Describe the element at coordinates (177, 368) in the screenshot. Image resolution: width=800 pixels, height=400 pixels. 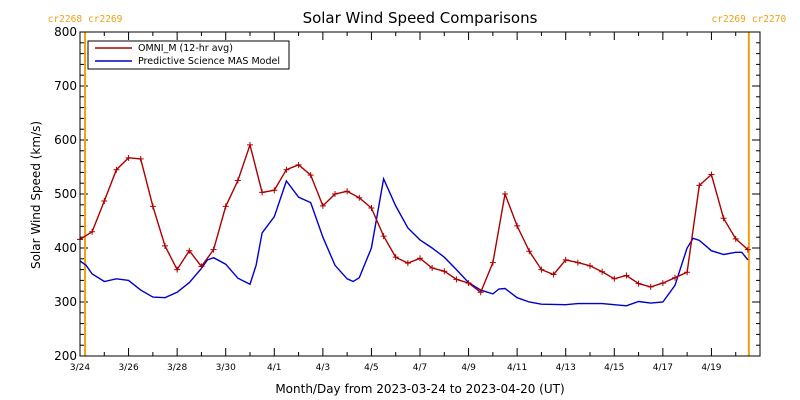
I see `x-tick-label: 3/28` at that location.